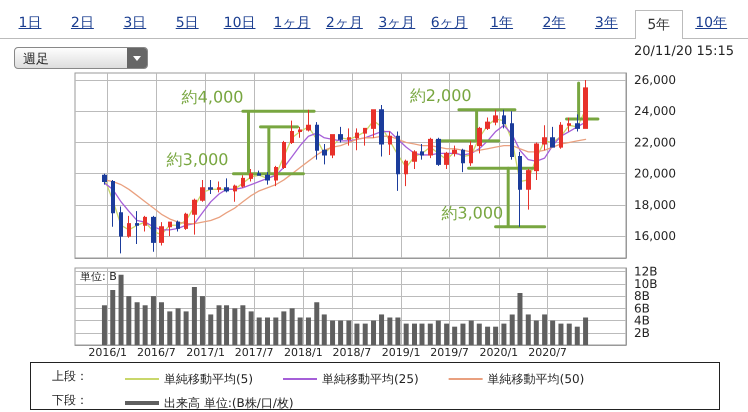 Image resolution: width=748 pixels, height=412 pixels. I want to click on text: 5年, so click(658, 24).